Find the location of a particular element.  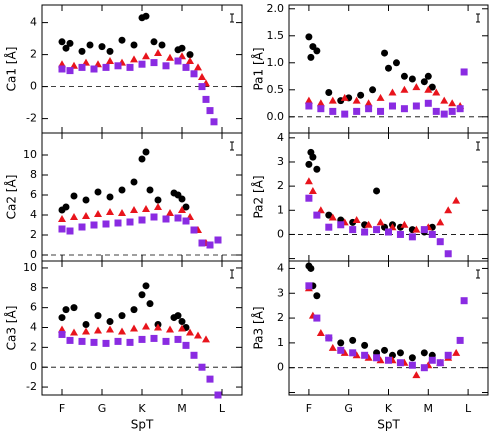

y-tick-label: 1 is located at coordinates (280, 209).